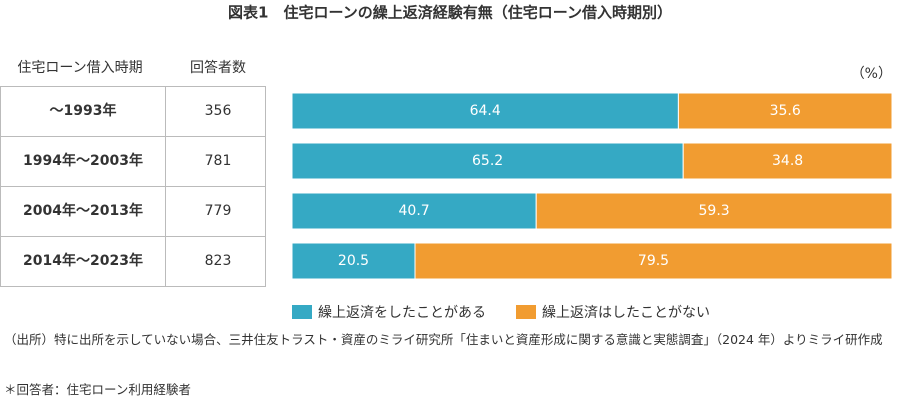  I want to click on row-label: ～1993年, so click(83, 110).